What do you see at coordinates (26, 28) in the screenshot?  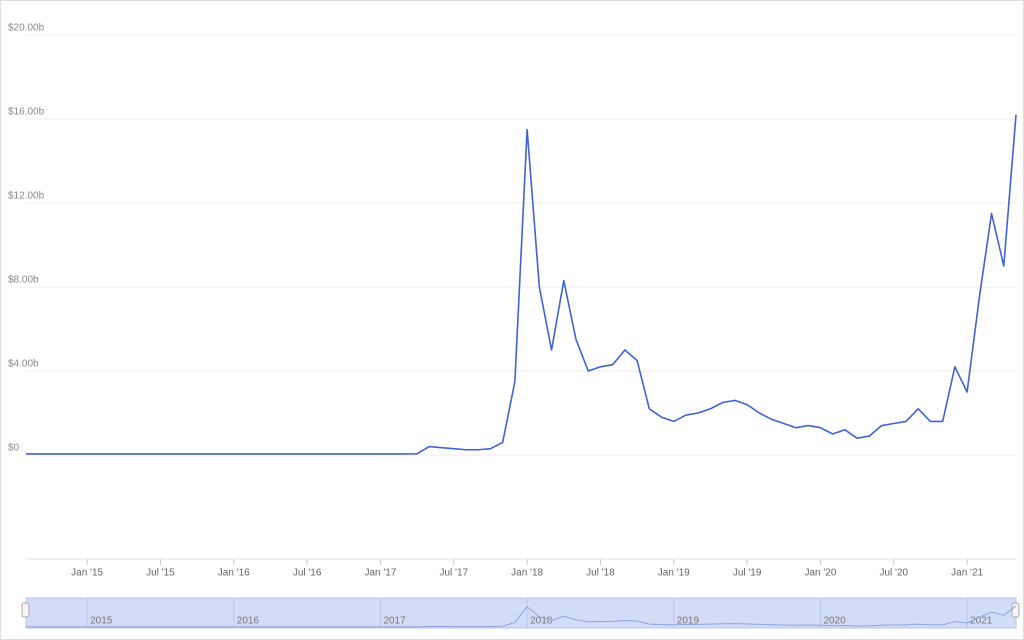 I see `y-tick-label: $20.00b` at bounding box center [26, 28].